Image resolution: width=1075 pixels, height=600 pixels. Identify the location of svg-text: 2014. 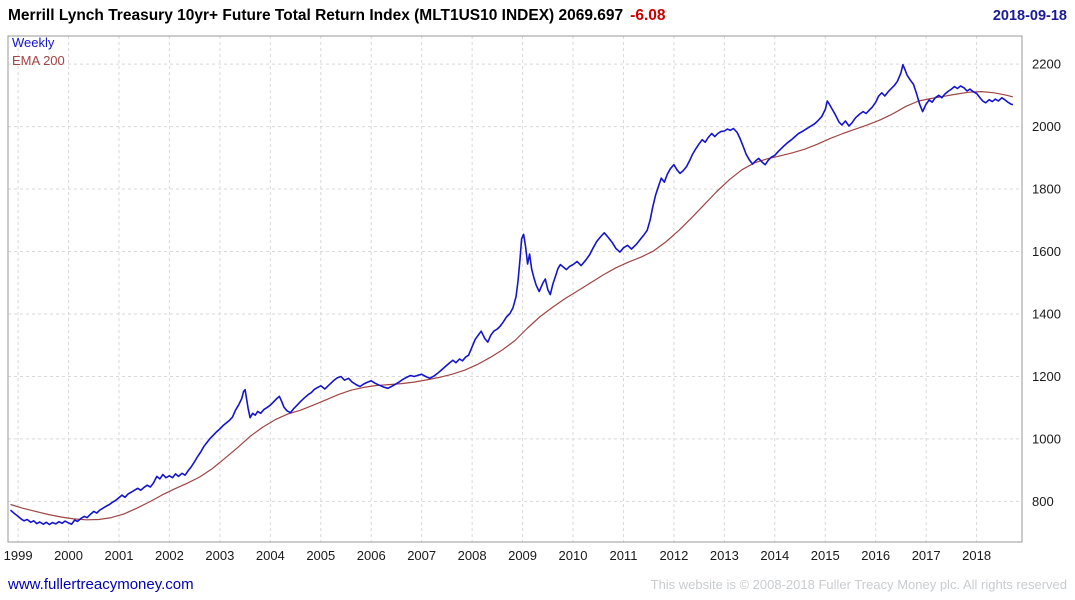
(774, 555).